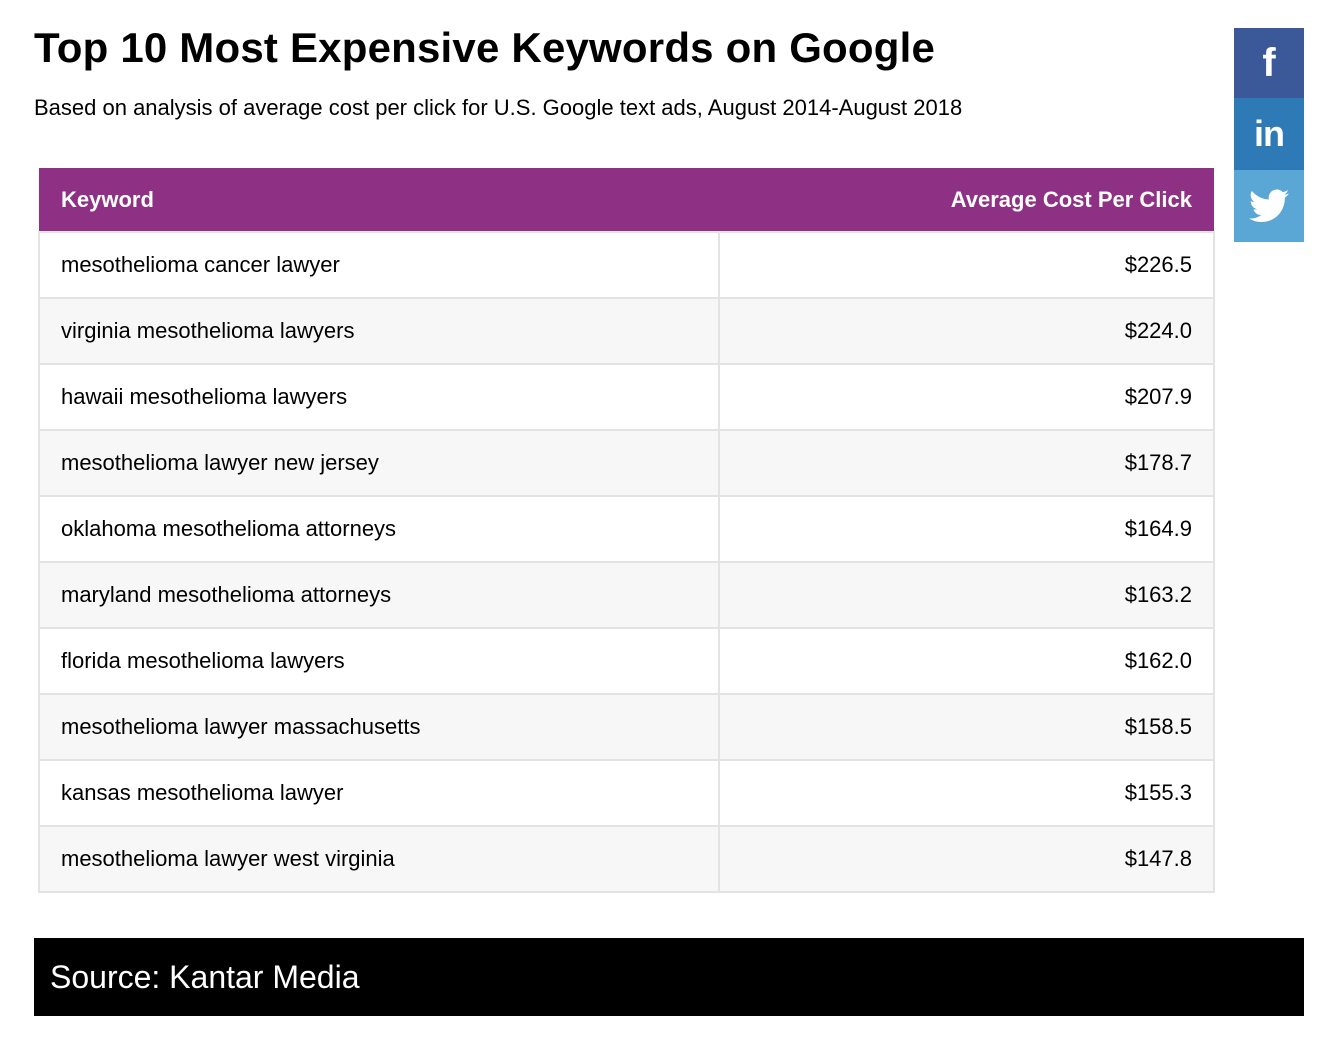 The height and width of the screenshot is (1046, 1332). I want to click on social-share-bar: f in, so click(1269, 135).